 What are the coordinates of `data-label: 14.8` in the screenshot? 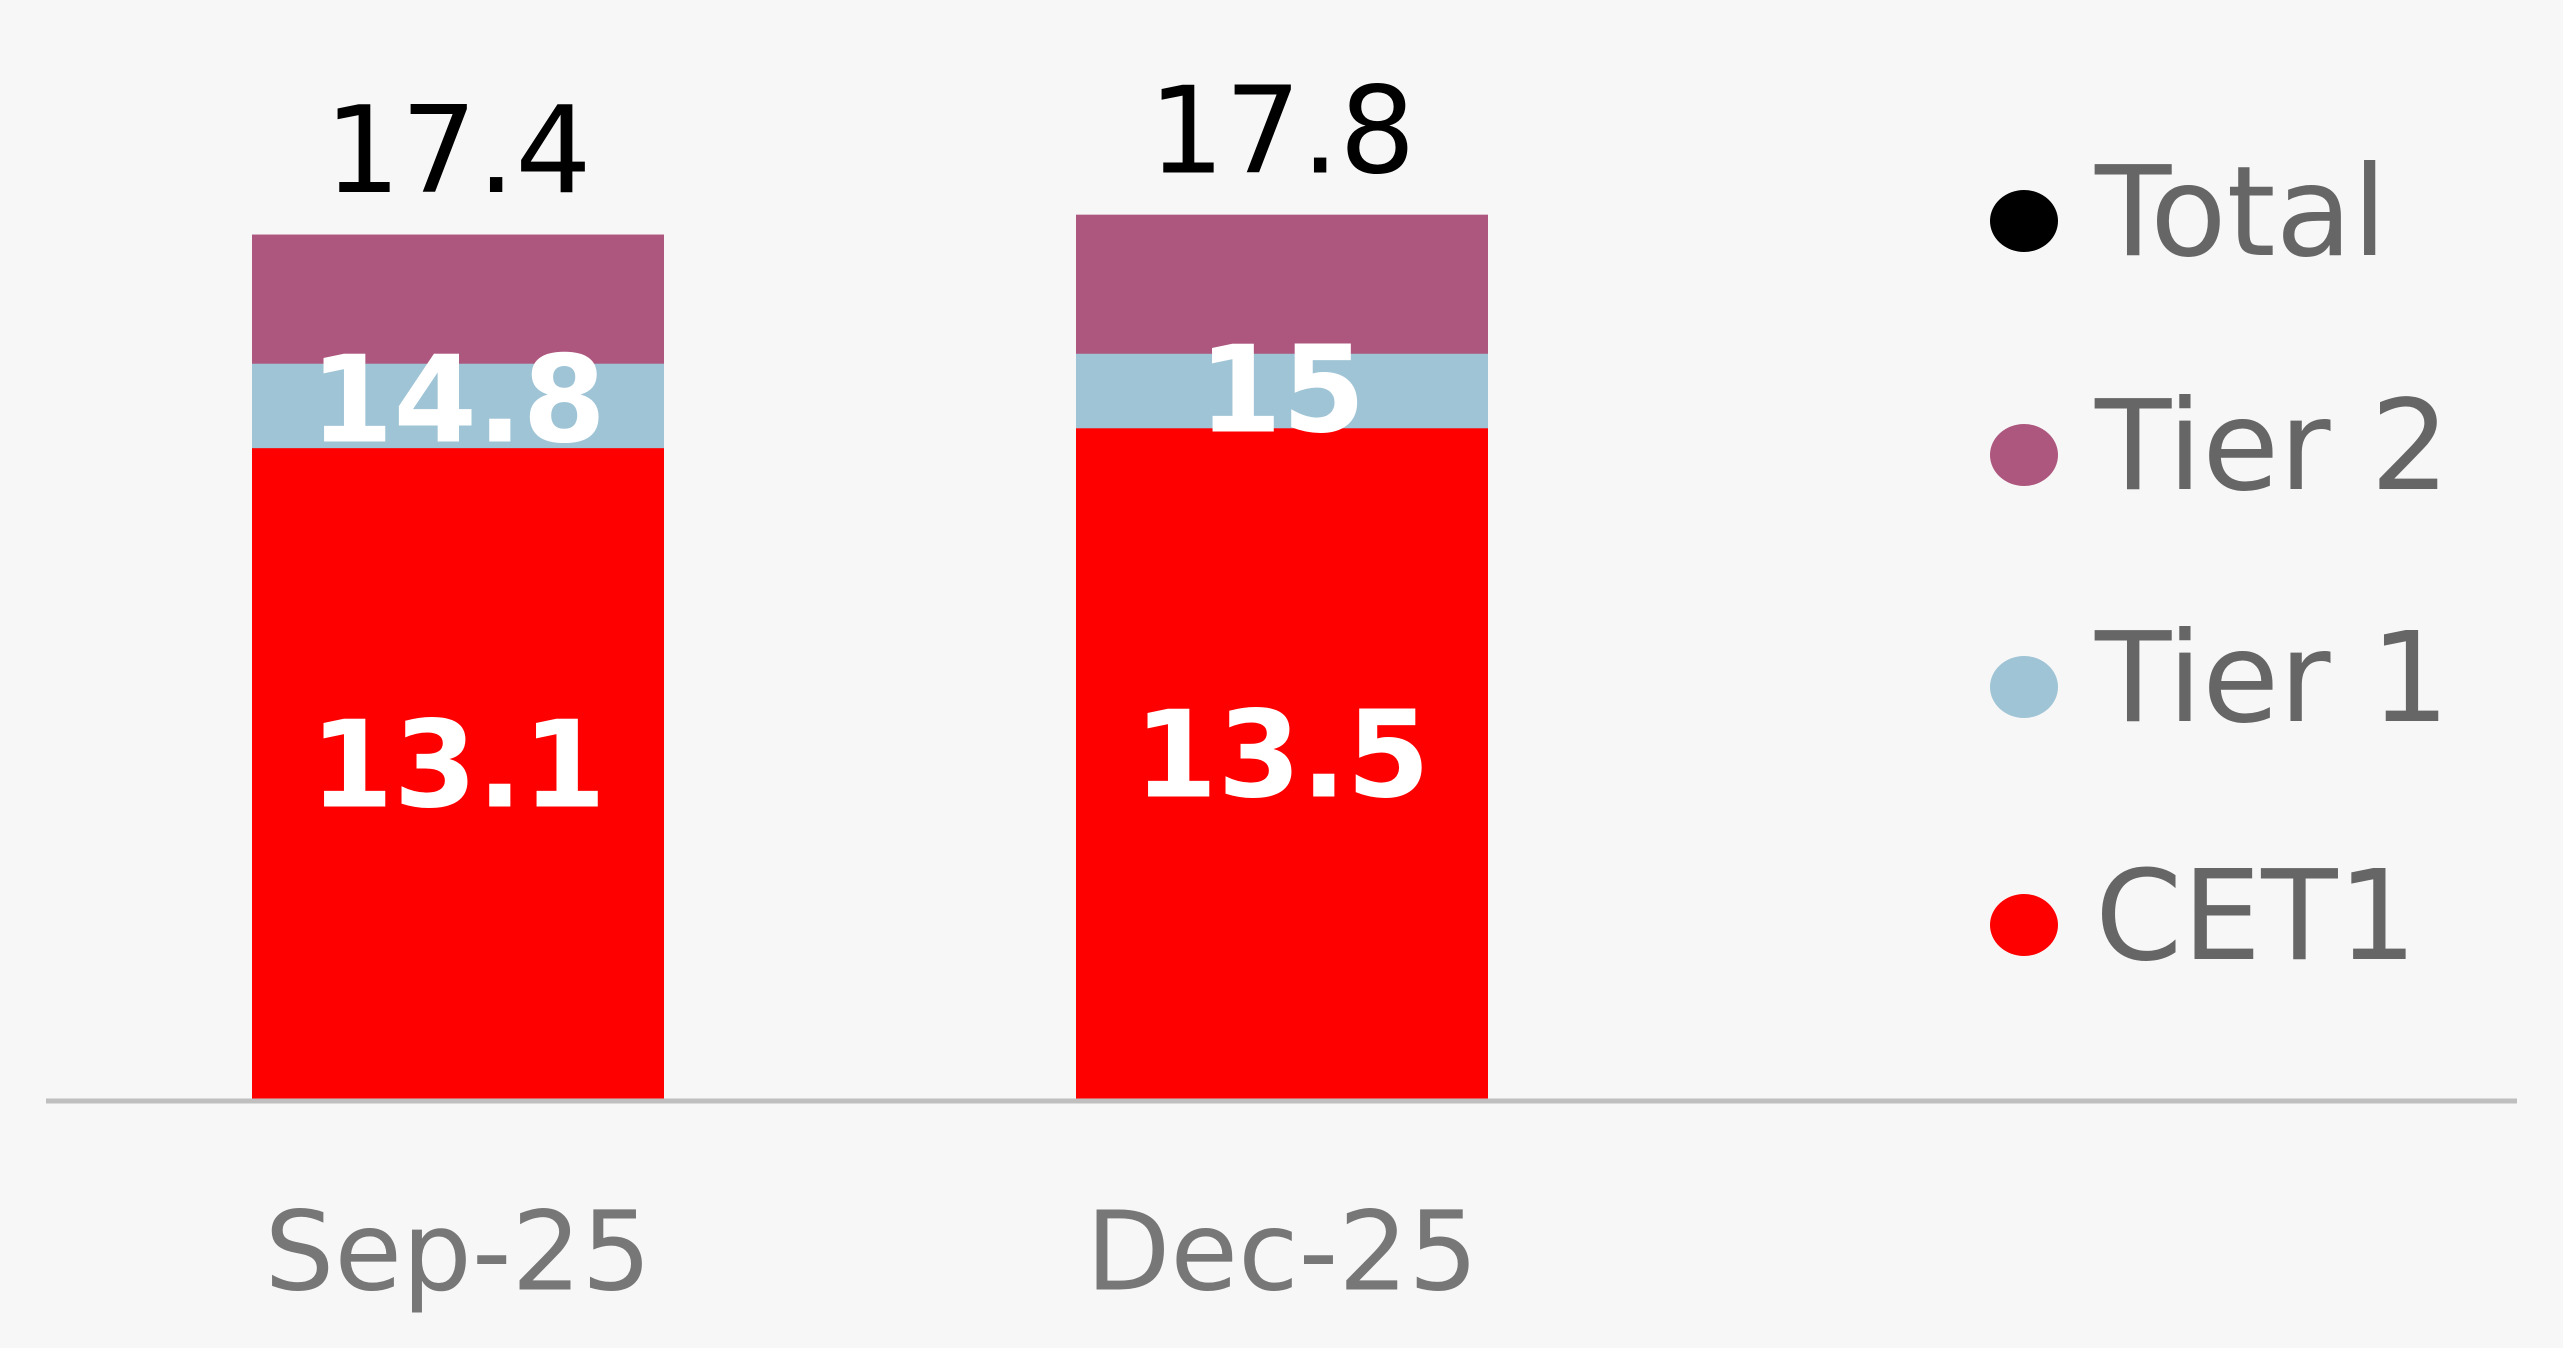 It's located at (458, 400).